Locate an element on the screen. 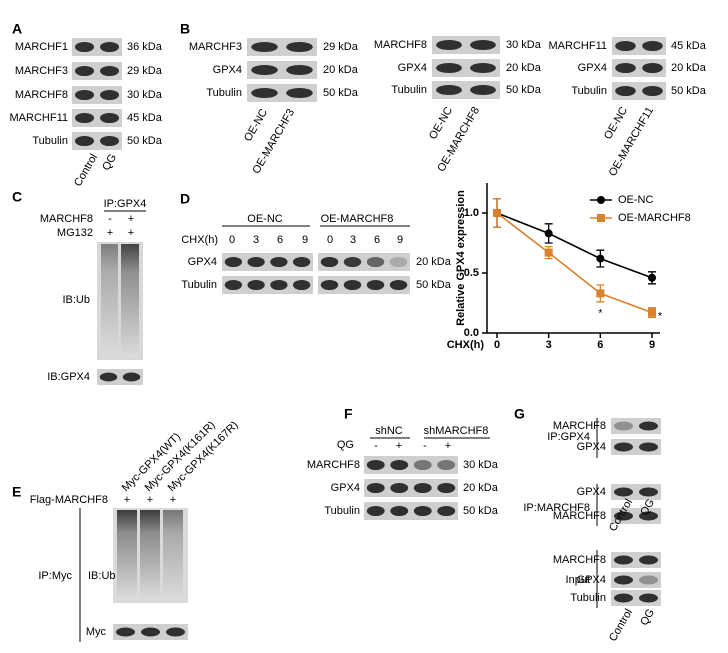 The width and height of the screenshot is (728, 653). smear is located at coordinates (130, 301).